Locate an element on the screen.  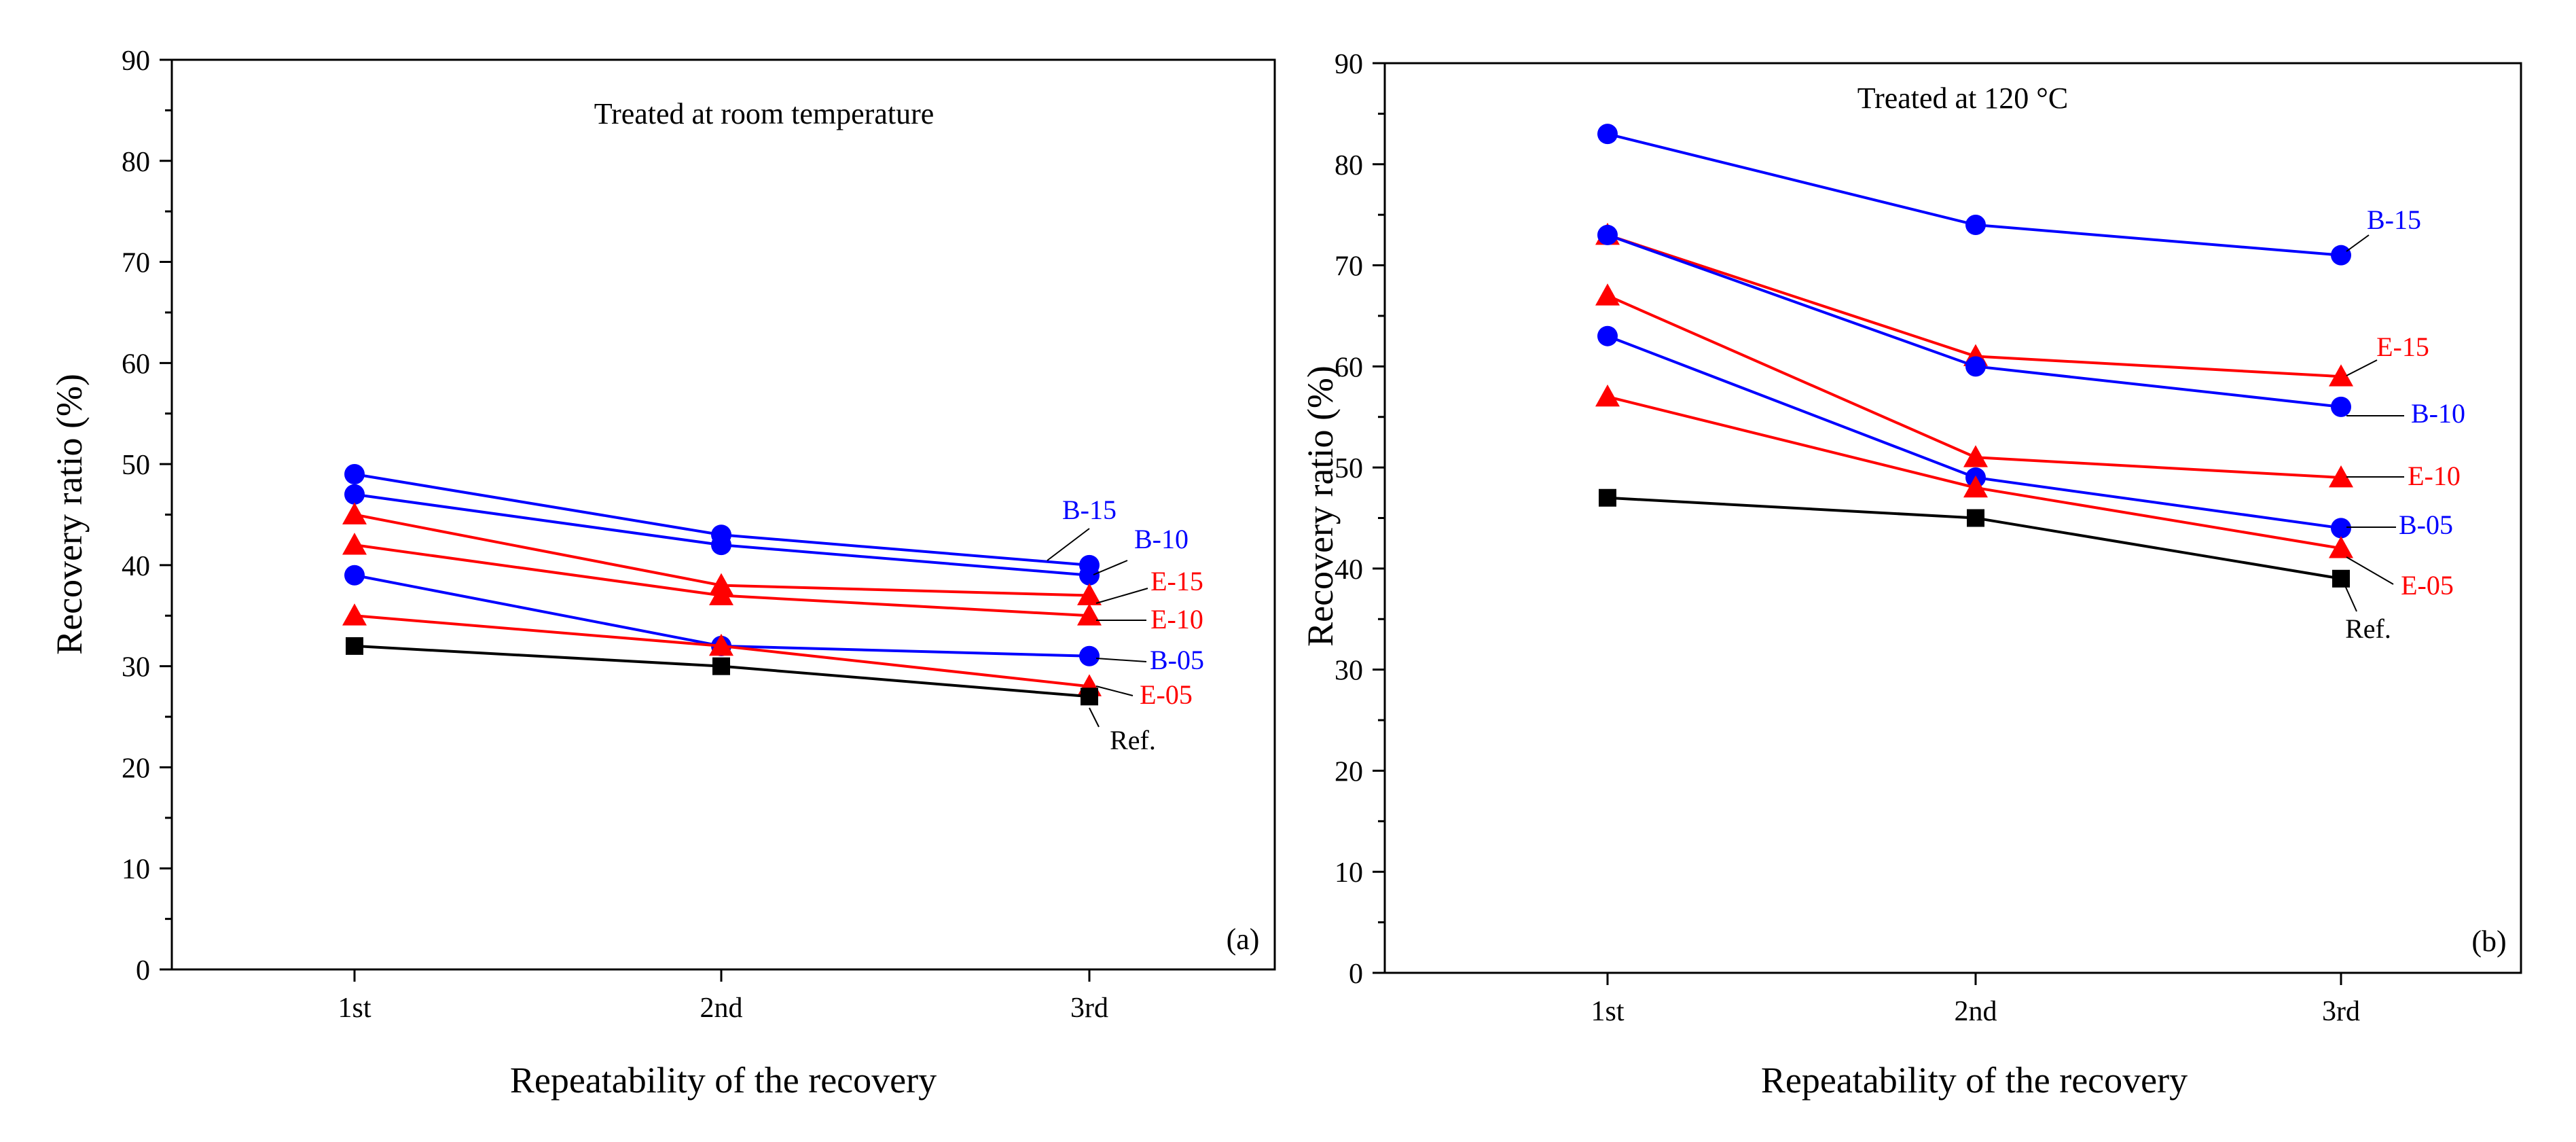
panel-a-series-label-e-15: E-15 is located at coordinates (1176, 581).